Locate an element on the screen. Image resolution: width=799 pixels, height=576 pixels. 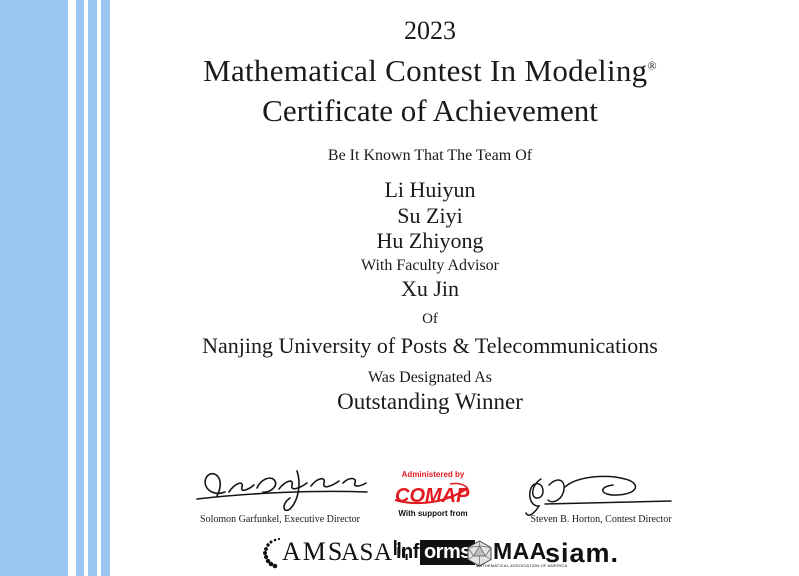
of-label: Of is located at coordinates (430, 319).